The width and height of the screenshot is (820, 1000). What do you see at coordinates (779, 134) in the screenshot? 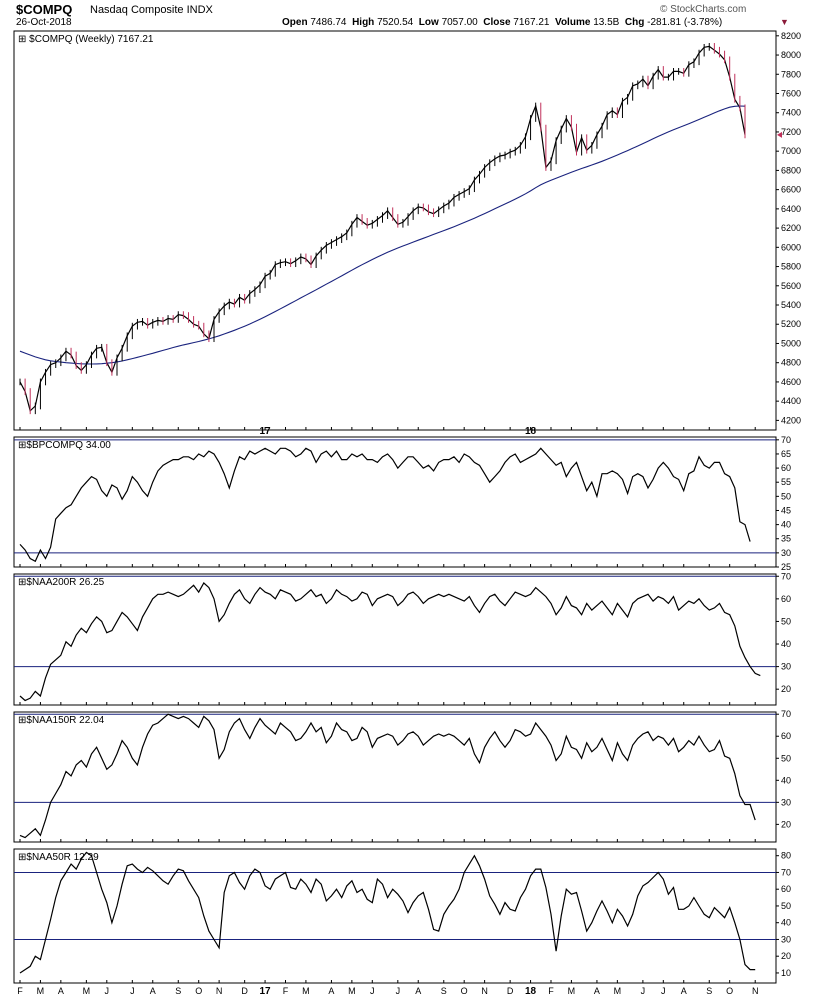
I see `last-price-marker` at bounding box center [779, 134].